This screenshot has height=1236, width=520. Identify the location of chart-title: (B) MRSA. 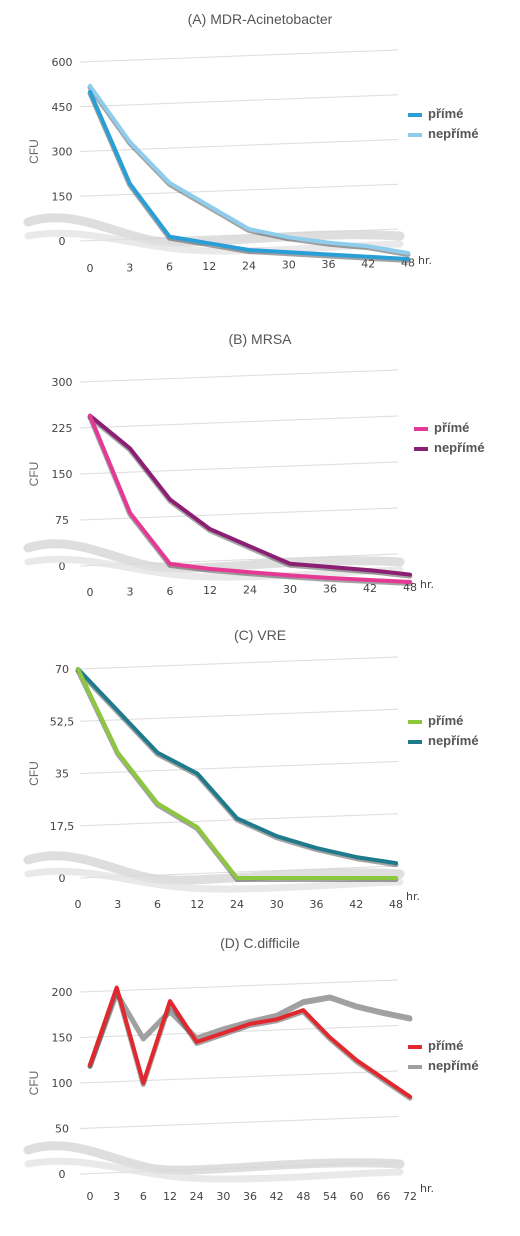
(261, 339).